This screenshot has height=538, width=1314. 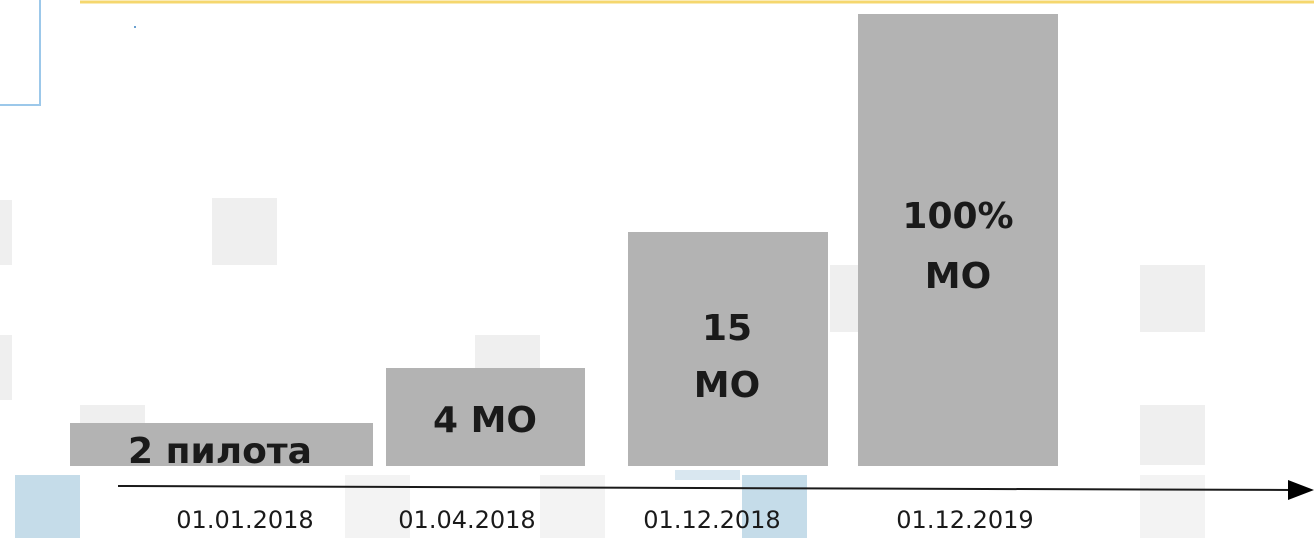 I want to click on step-date: 01.04.2018, so click(x=466, y=520).